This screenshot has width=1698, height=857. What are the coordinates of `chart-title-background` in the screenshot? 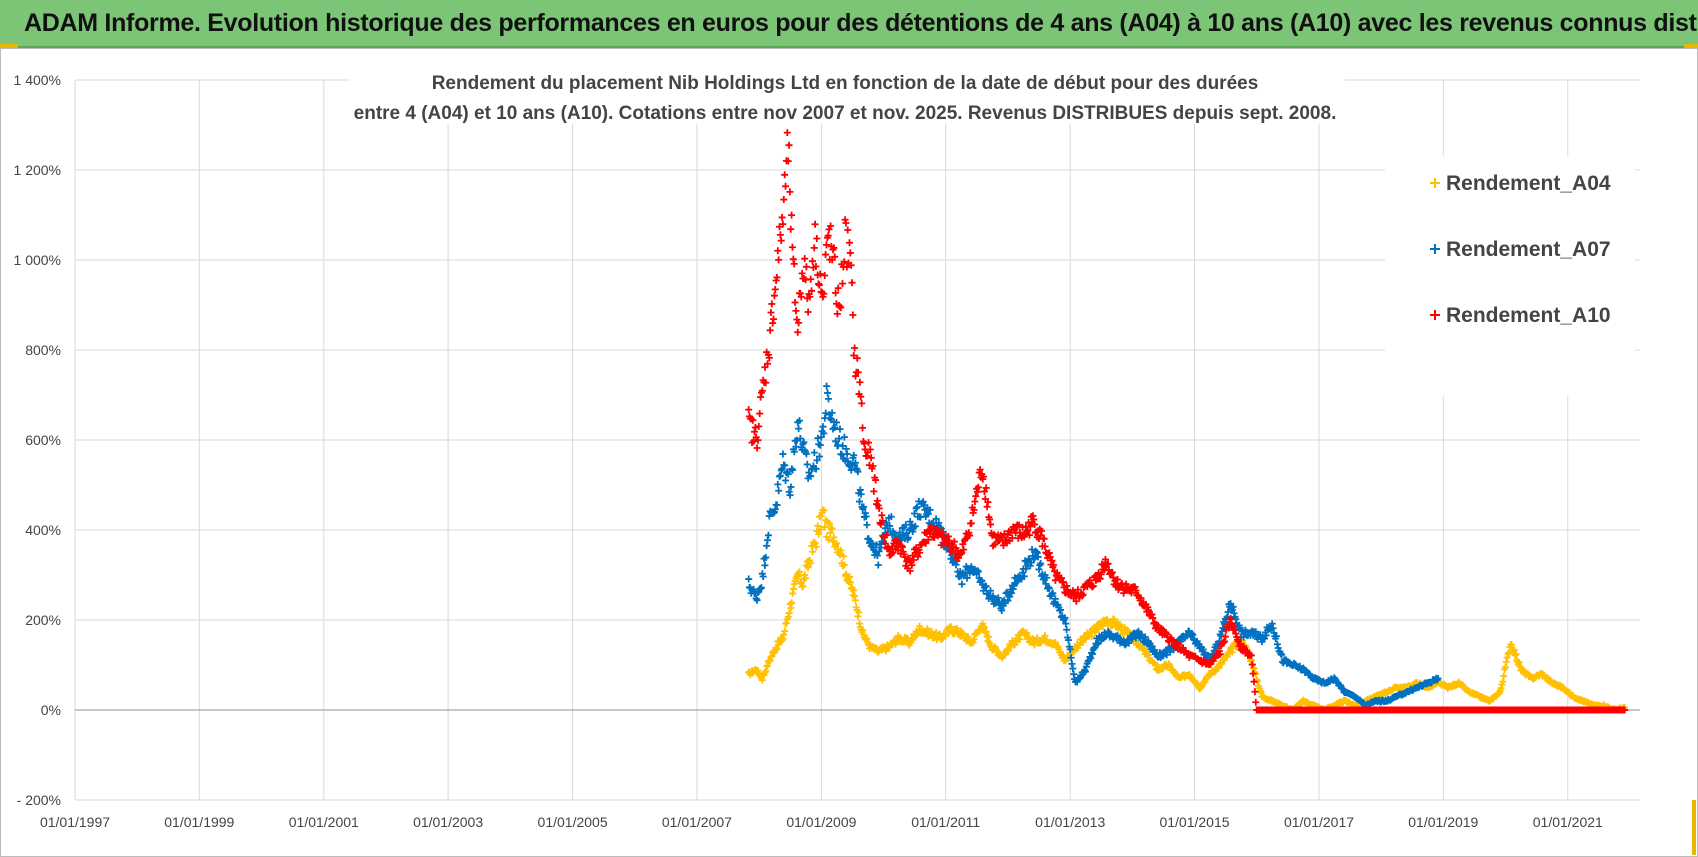 It's located at (847, 93).